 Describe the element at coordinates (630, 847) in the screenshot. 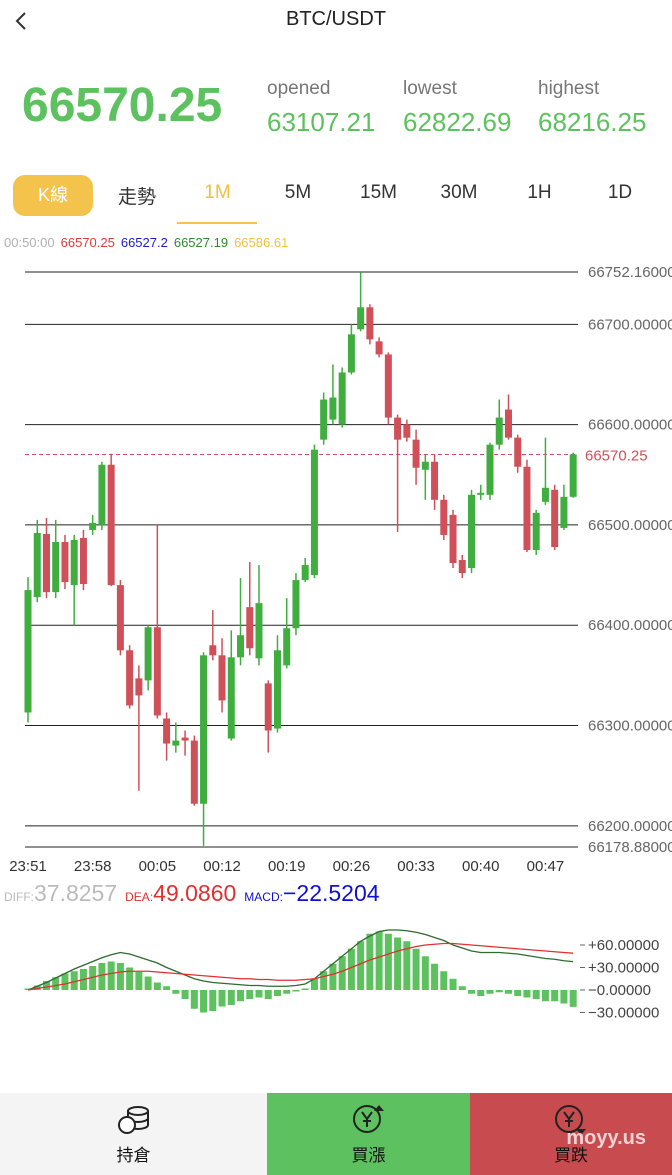

I see `y-tick-label: 66178.88000` at that location.